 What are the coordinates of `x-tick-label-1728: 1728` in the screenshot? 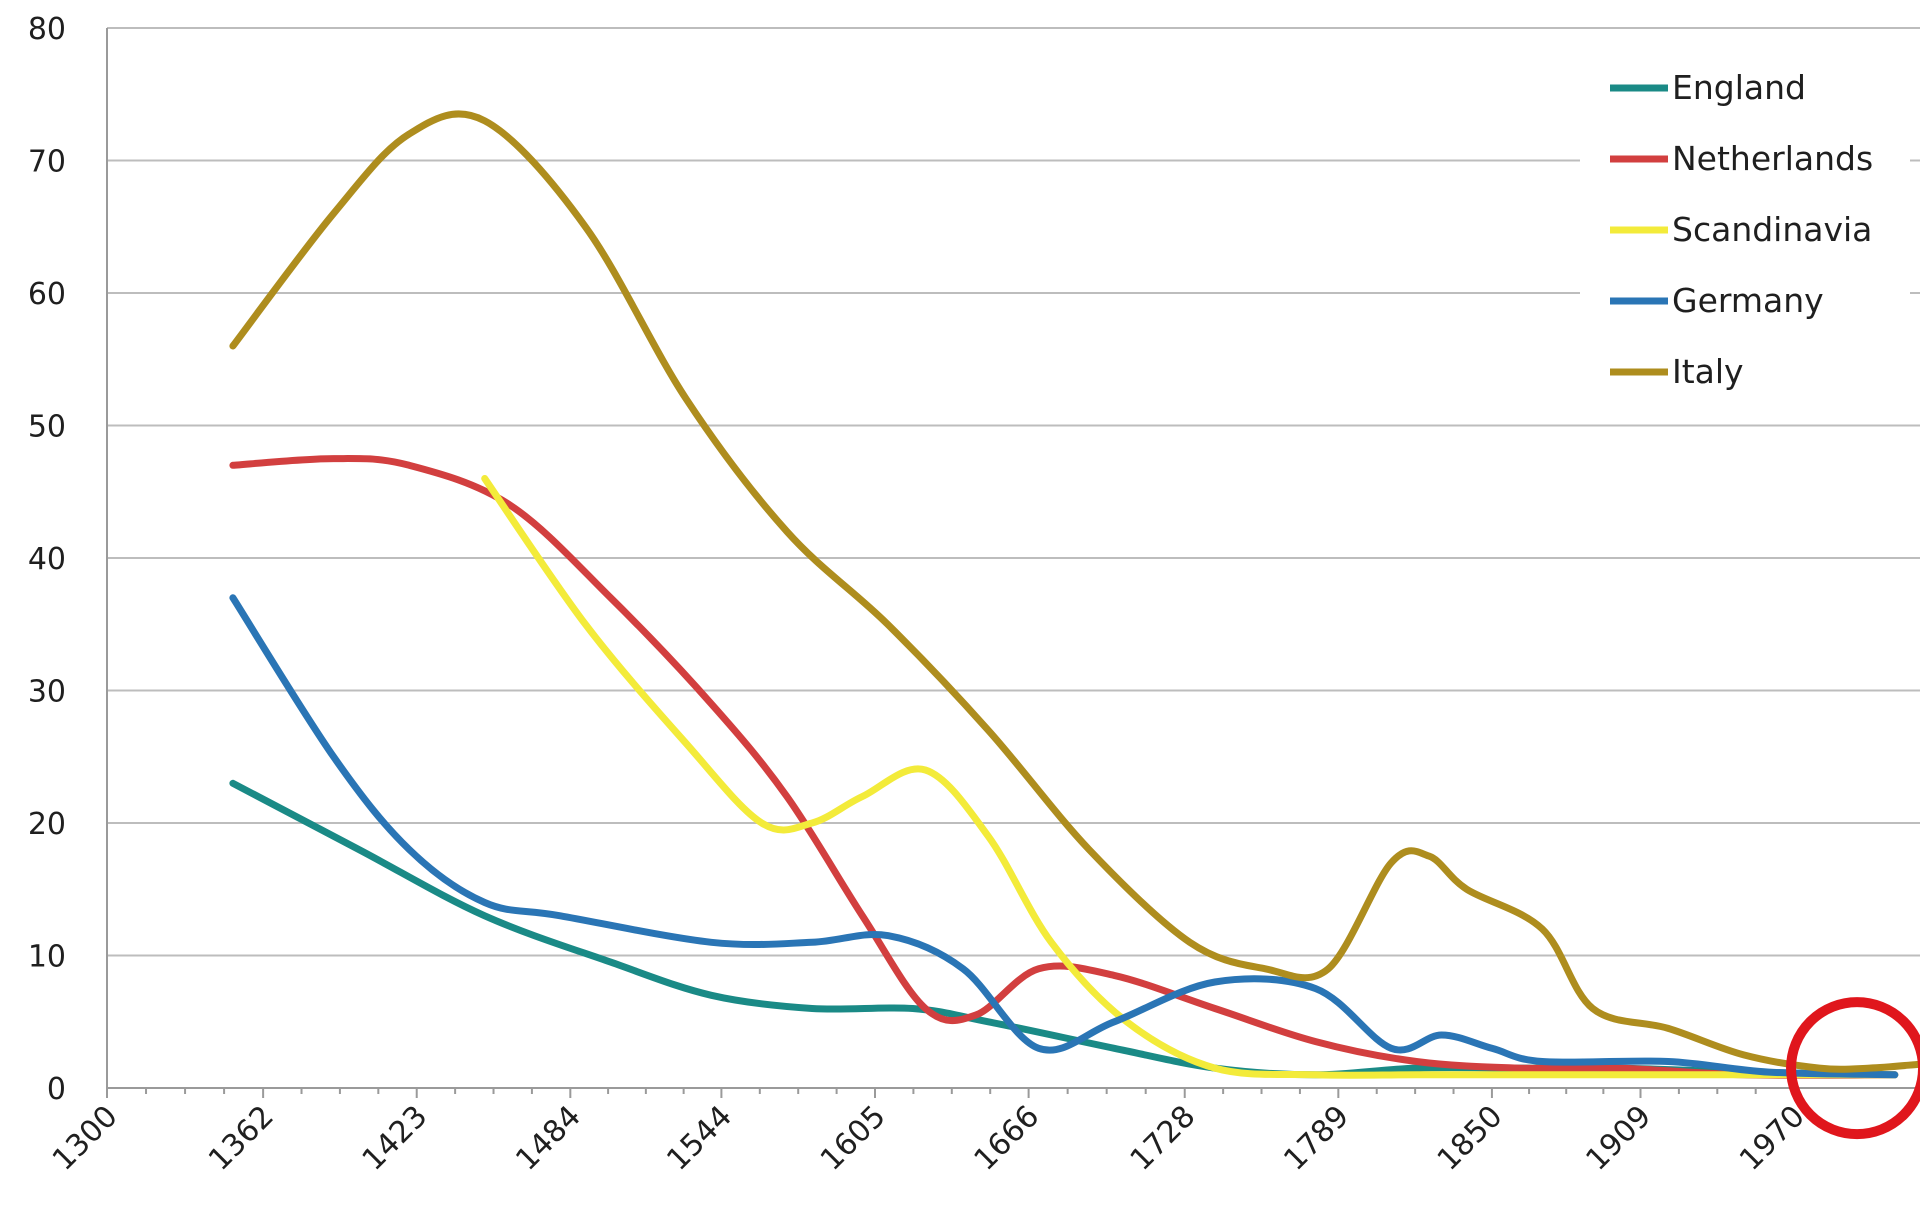 It's located at (1163, 1138).